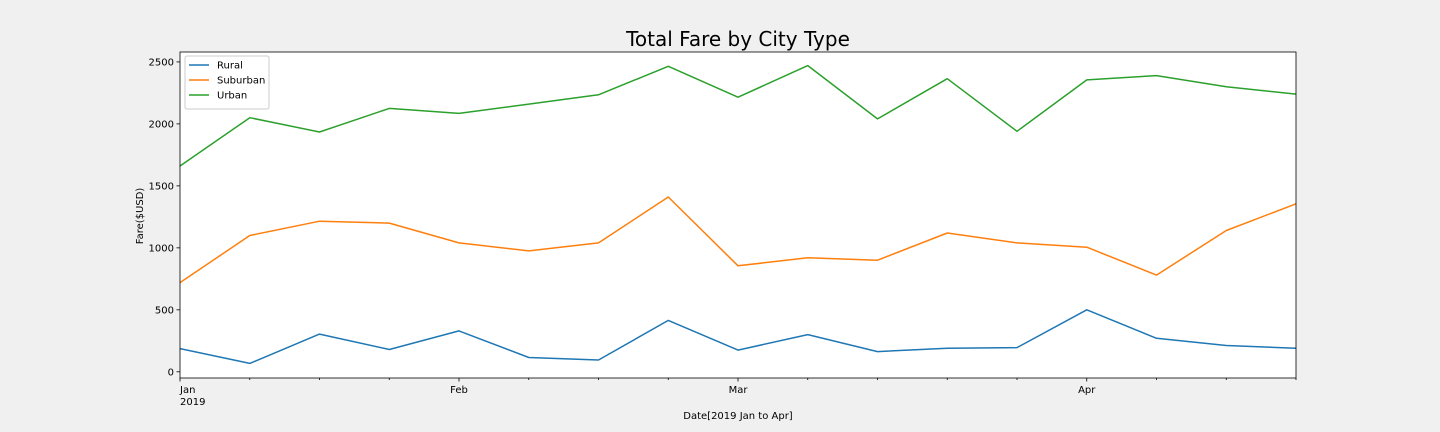  Describe the element at coordinates (241, 81) in the screenshot. I see `legend-label: Suburban` at that location.